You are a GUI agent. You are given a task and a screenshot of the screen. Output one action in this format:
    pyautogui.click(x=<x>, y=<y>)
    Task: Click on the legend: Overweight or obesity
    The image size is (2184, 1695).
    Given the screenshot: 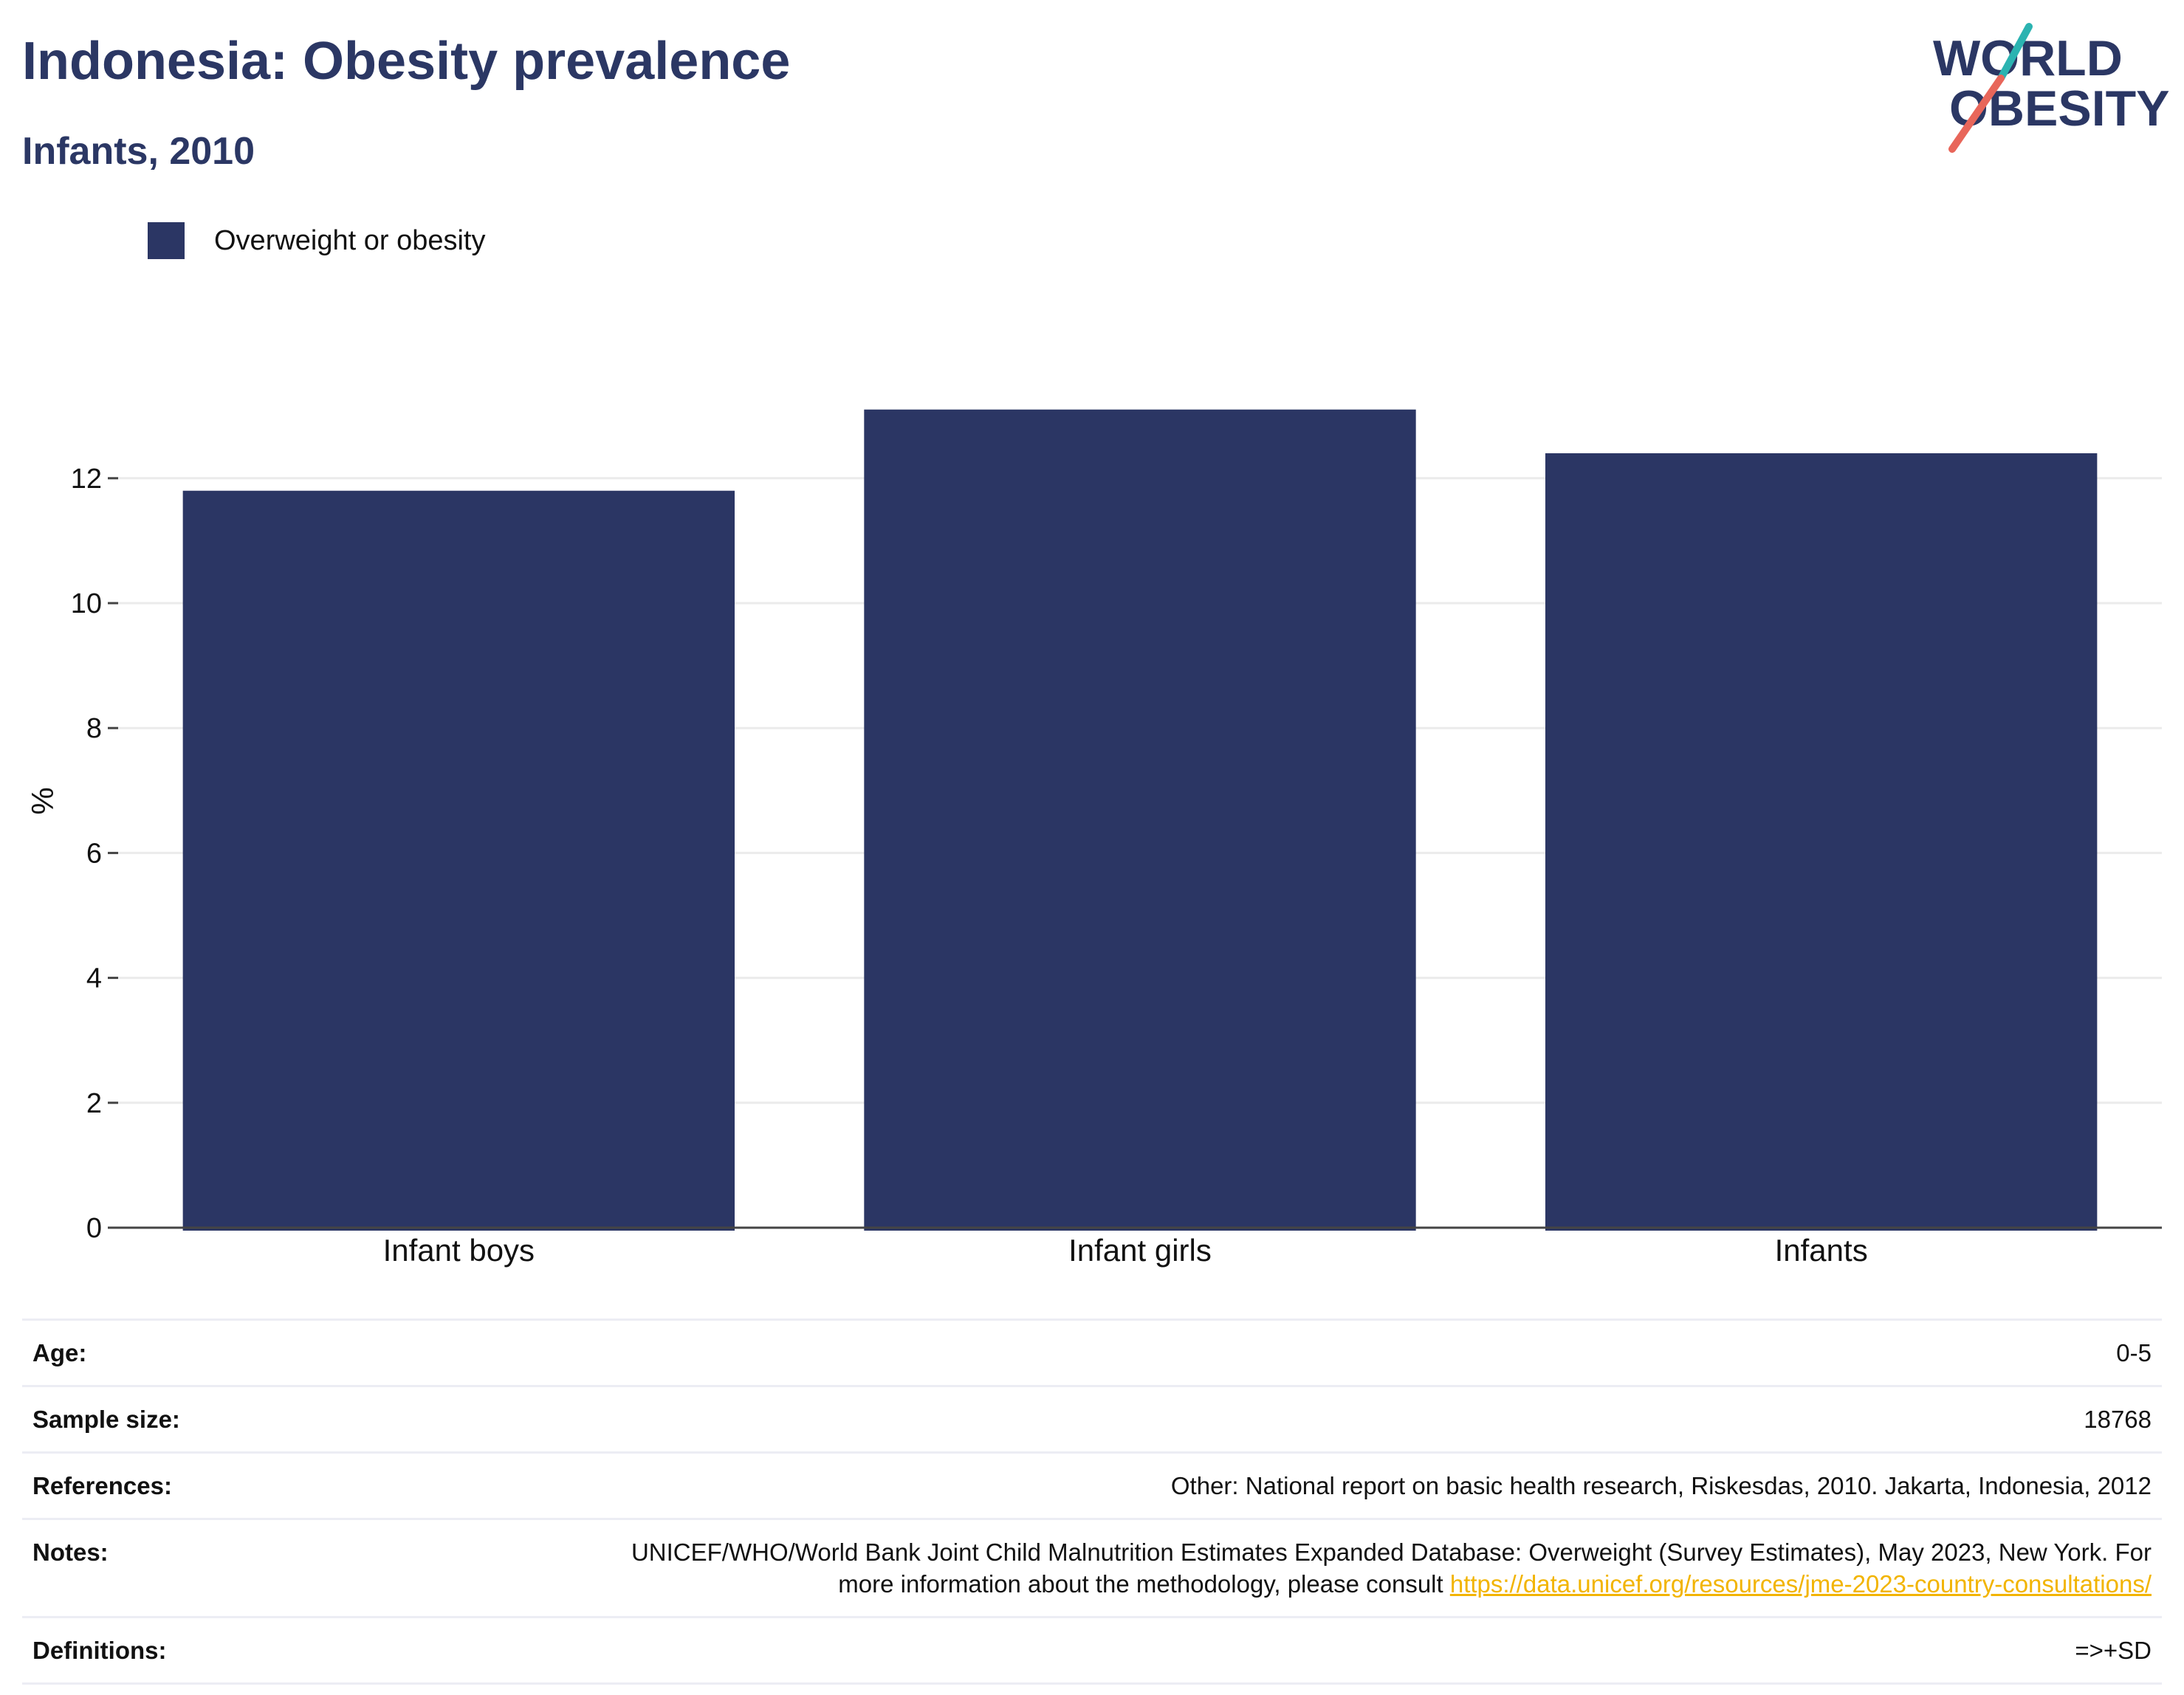 What is the action you would take?
    pyautogui.click(x=317, y=241)
    